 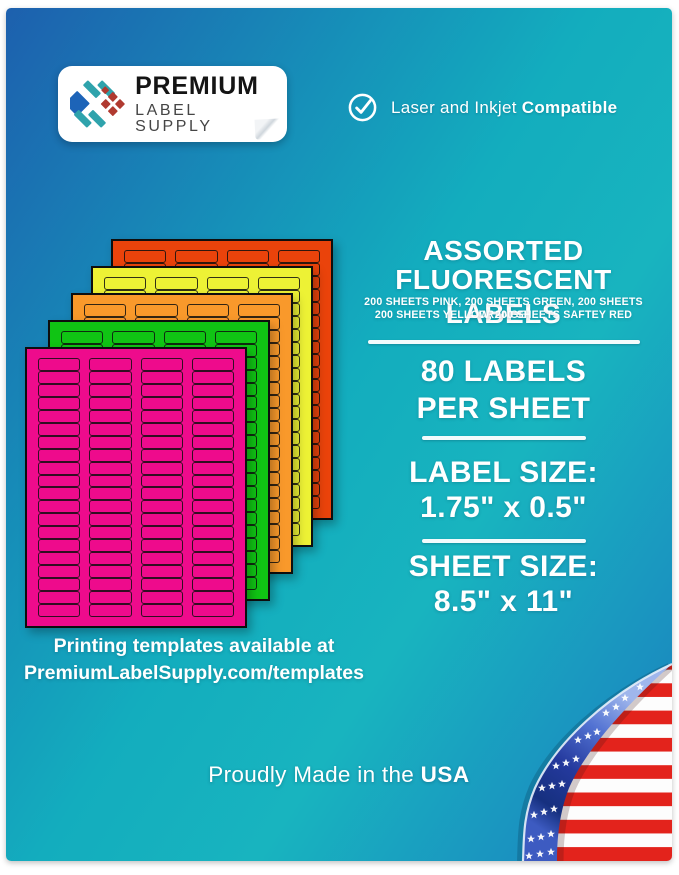 What do you see at coordinates (202, 406) in the screenshot?
I see `label-sheet-yellow` at bounding box center [202, 406].